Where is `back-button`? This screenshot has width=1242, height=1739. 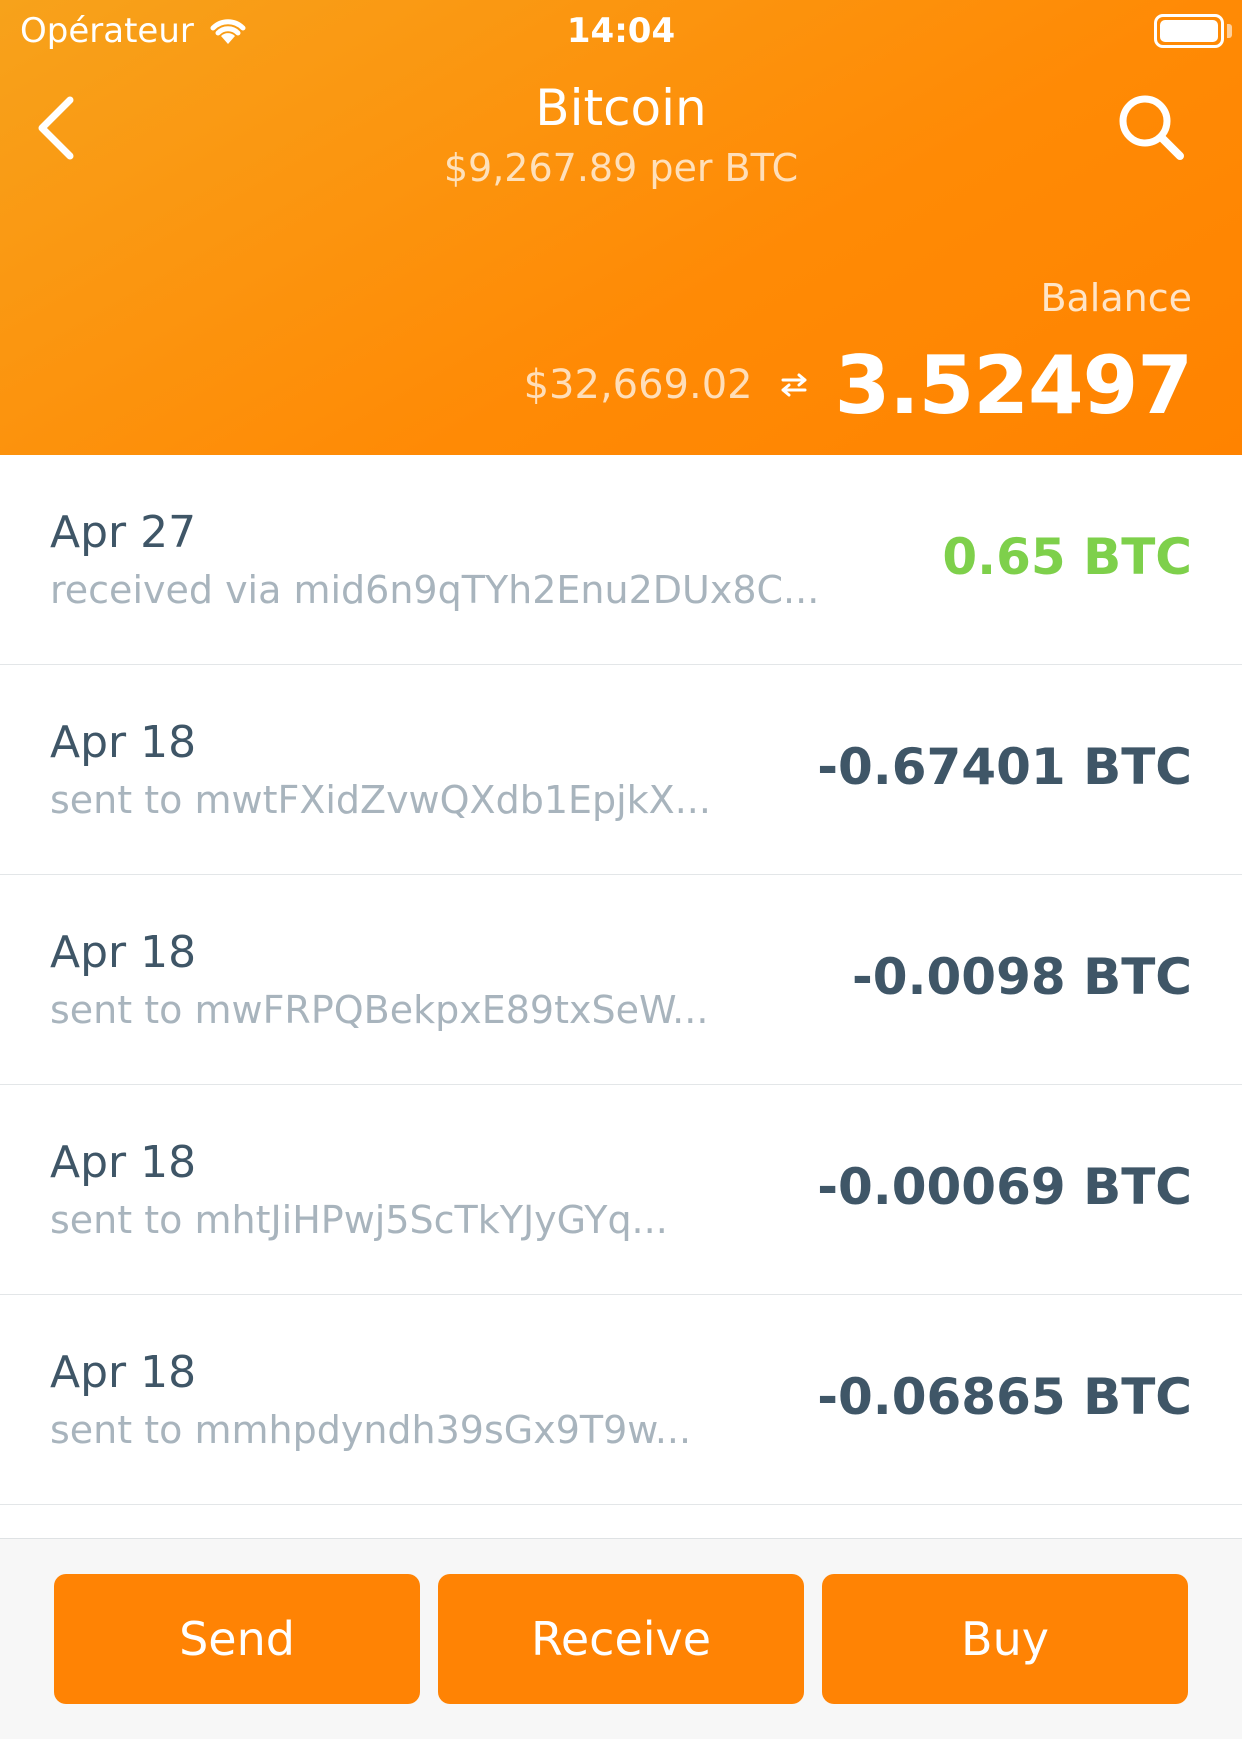 back-button is located at coordinates (60, 128).